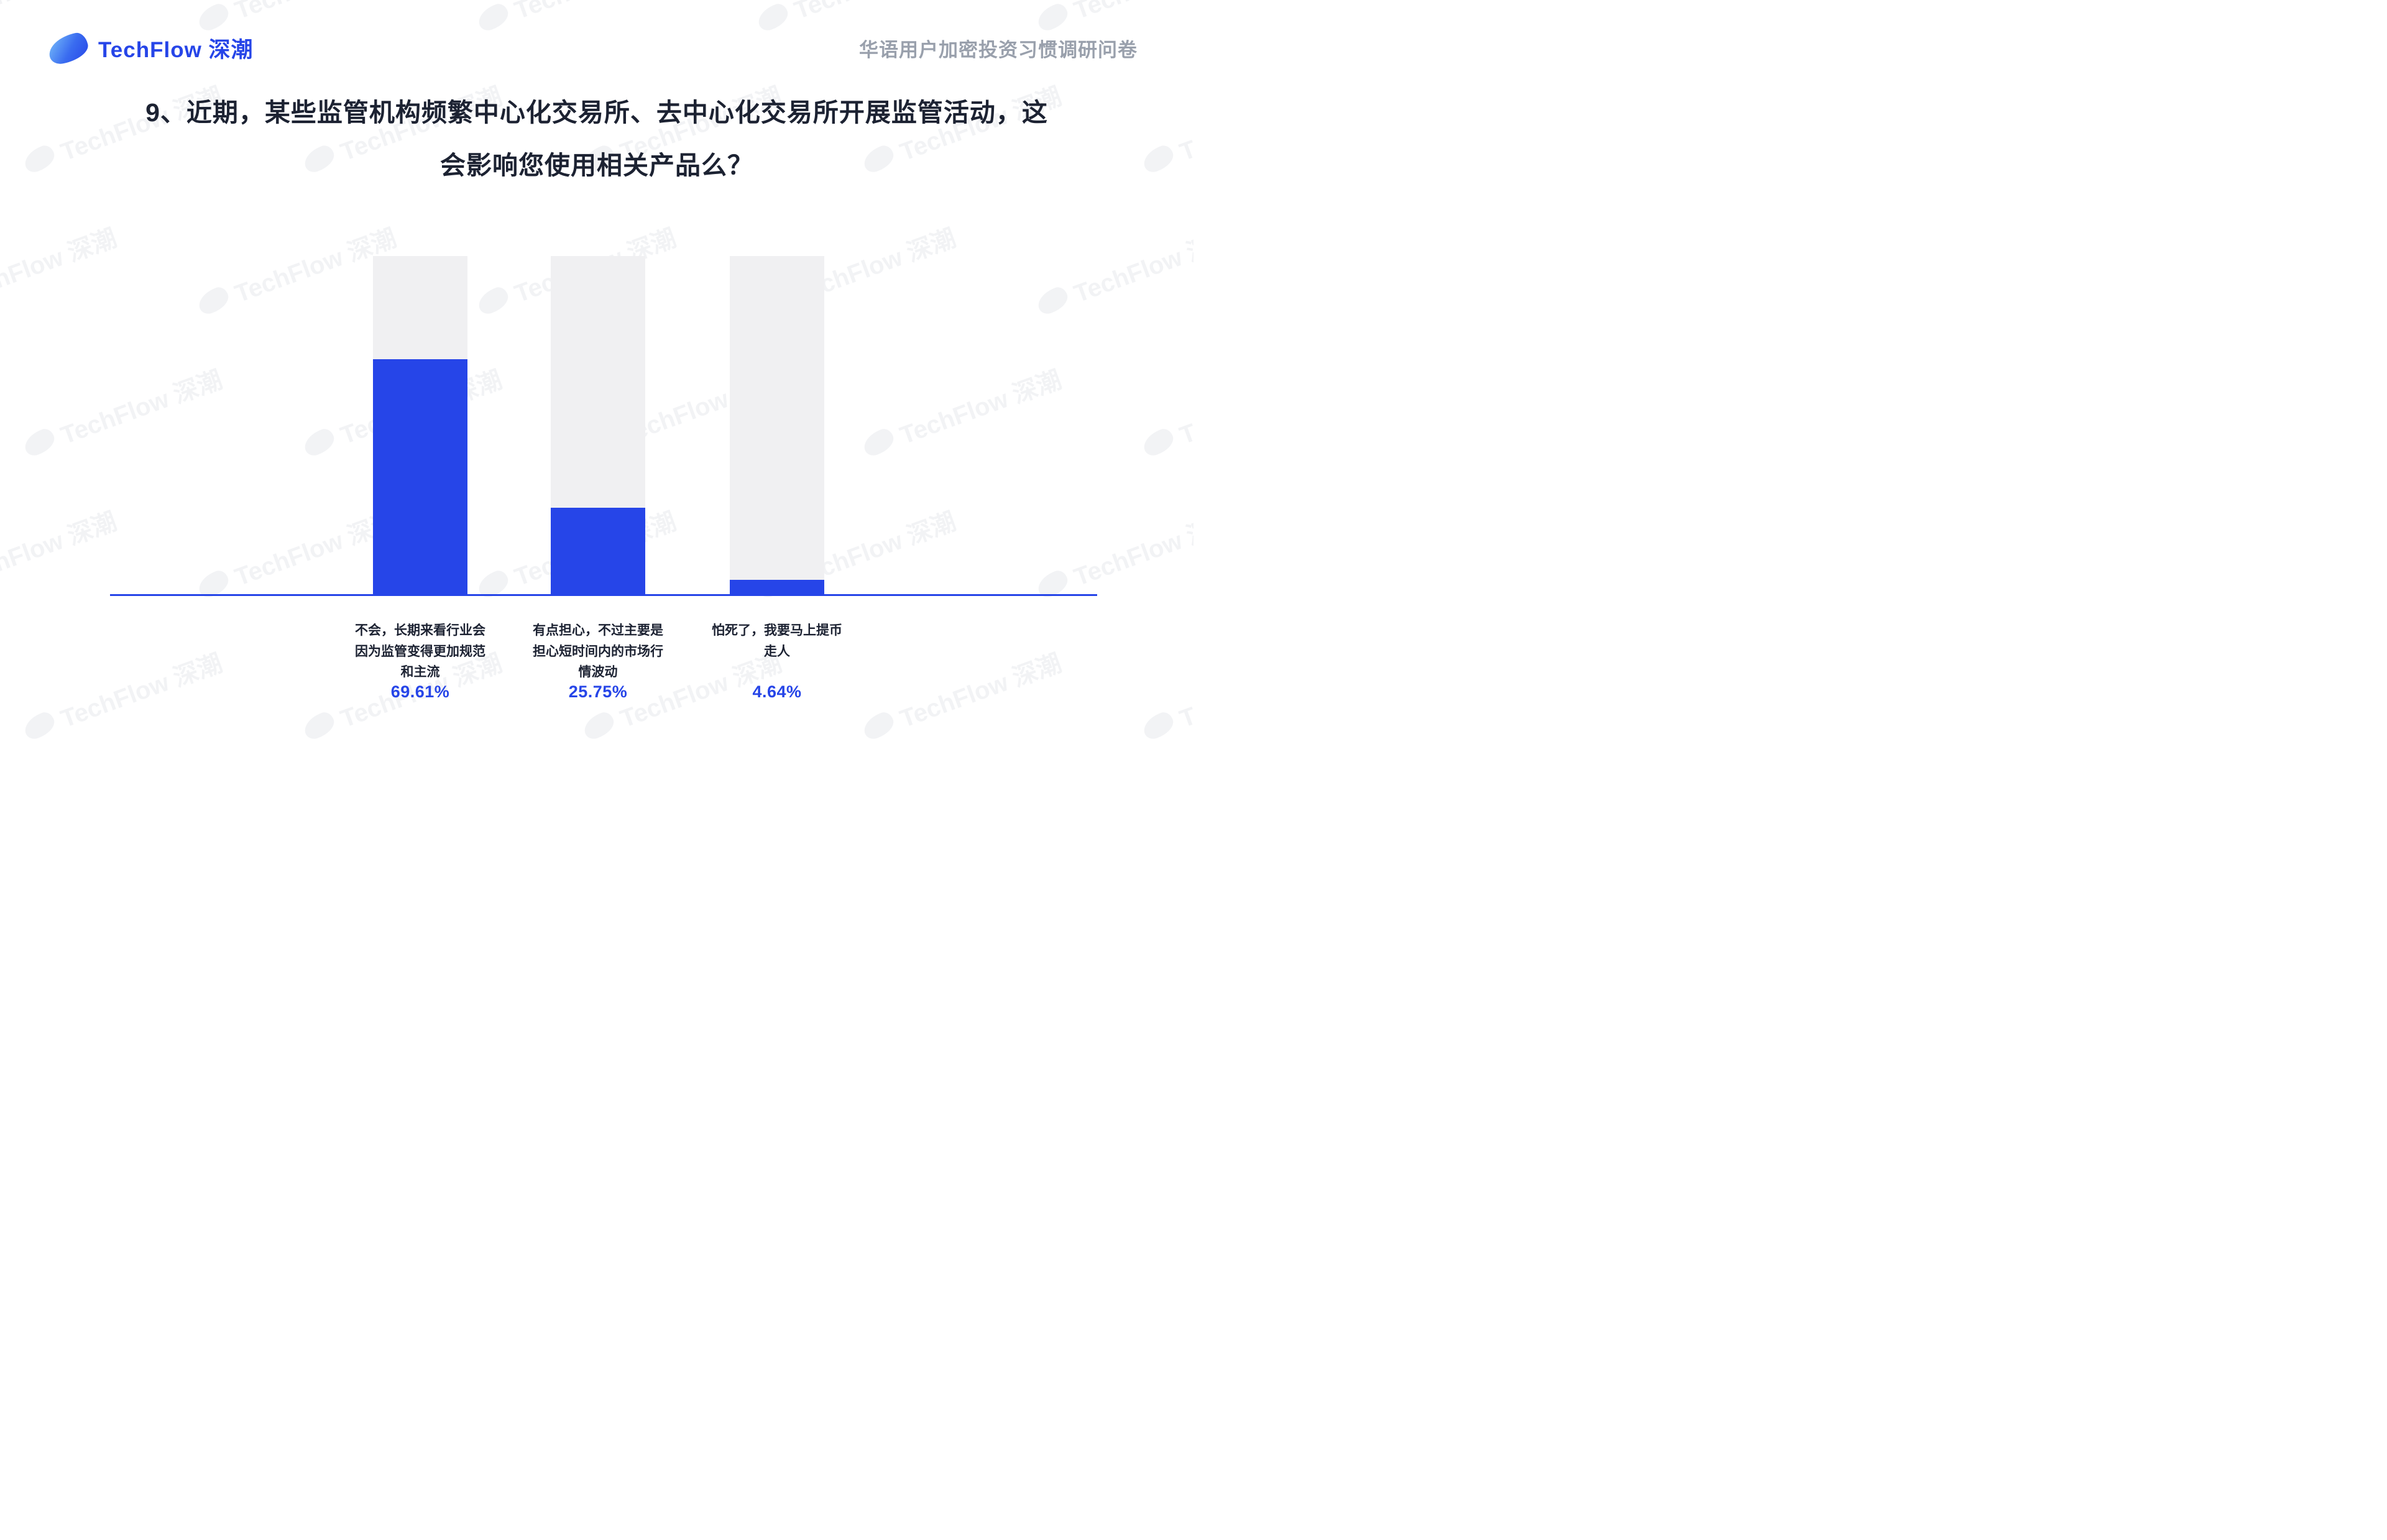 The height and width of the screenshot is (1540, 2387). What do you see at coordinates (420, 692) in the screenshot?
I see `bar-percent: 69.61%` at bounding box center [420, 692].